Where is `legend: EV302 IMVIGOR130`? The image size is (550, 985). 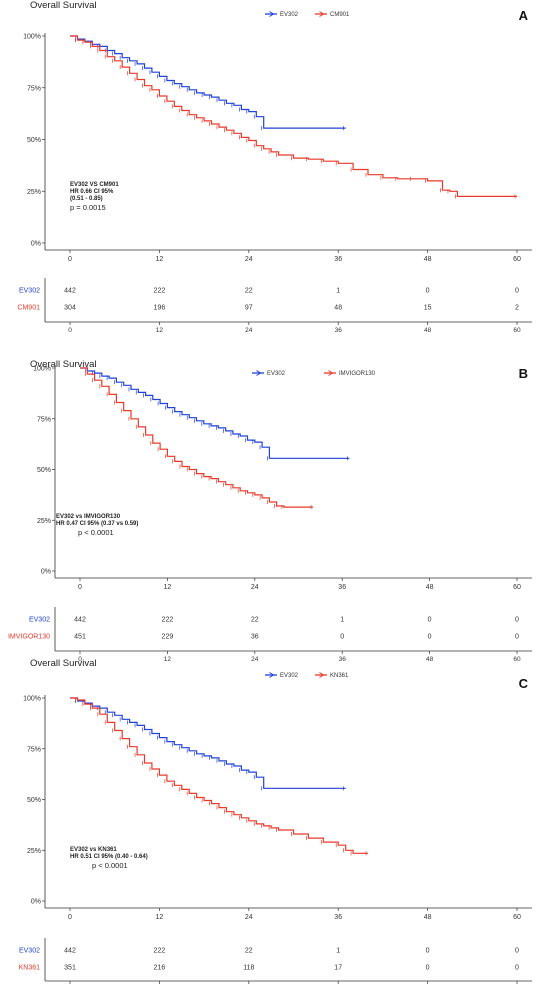 legend: EV302 IMVIGOR130 is located at coordinates (314, 373).